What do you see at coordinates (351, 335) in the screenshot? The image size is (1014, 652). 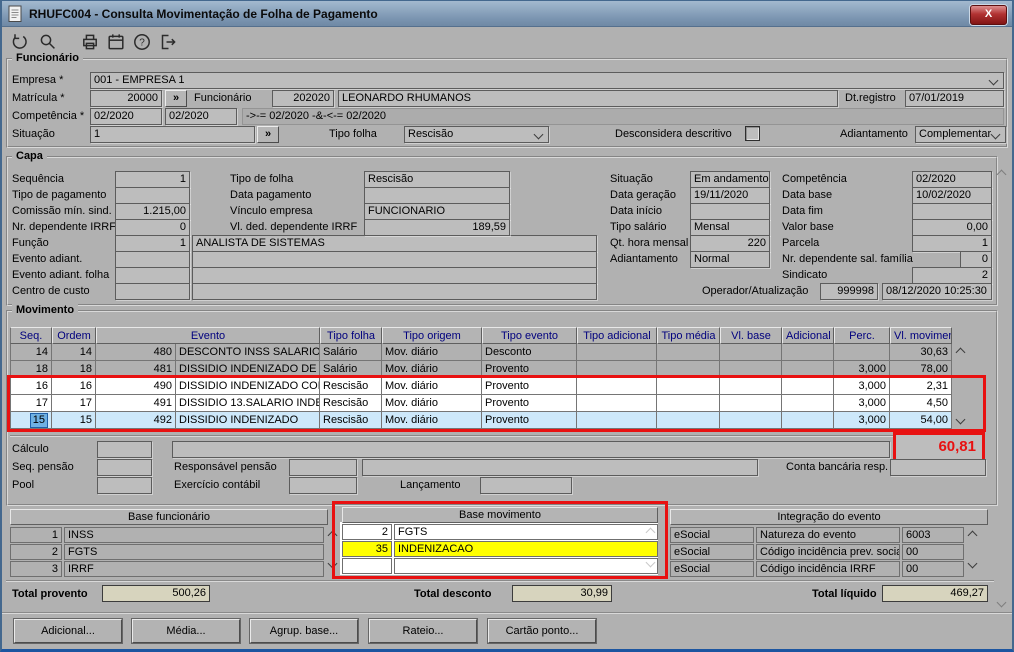 I see `col-tipo-folha: Tipo folha` at bounding box center [351, 335].